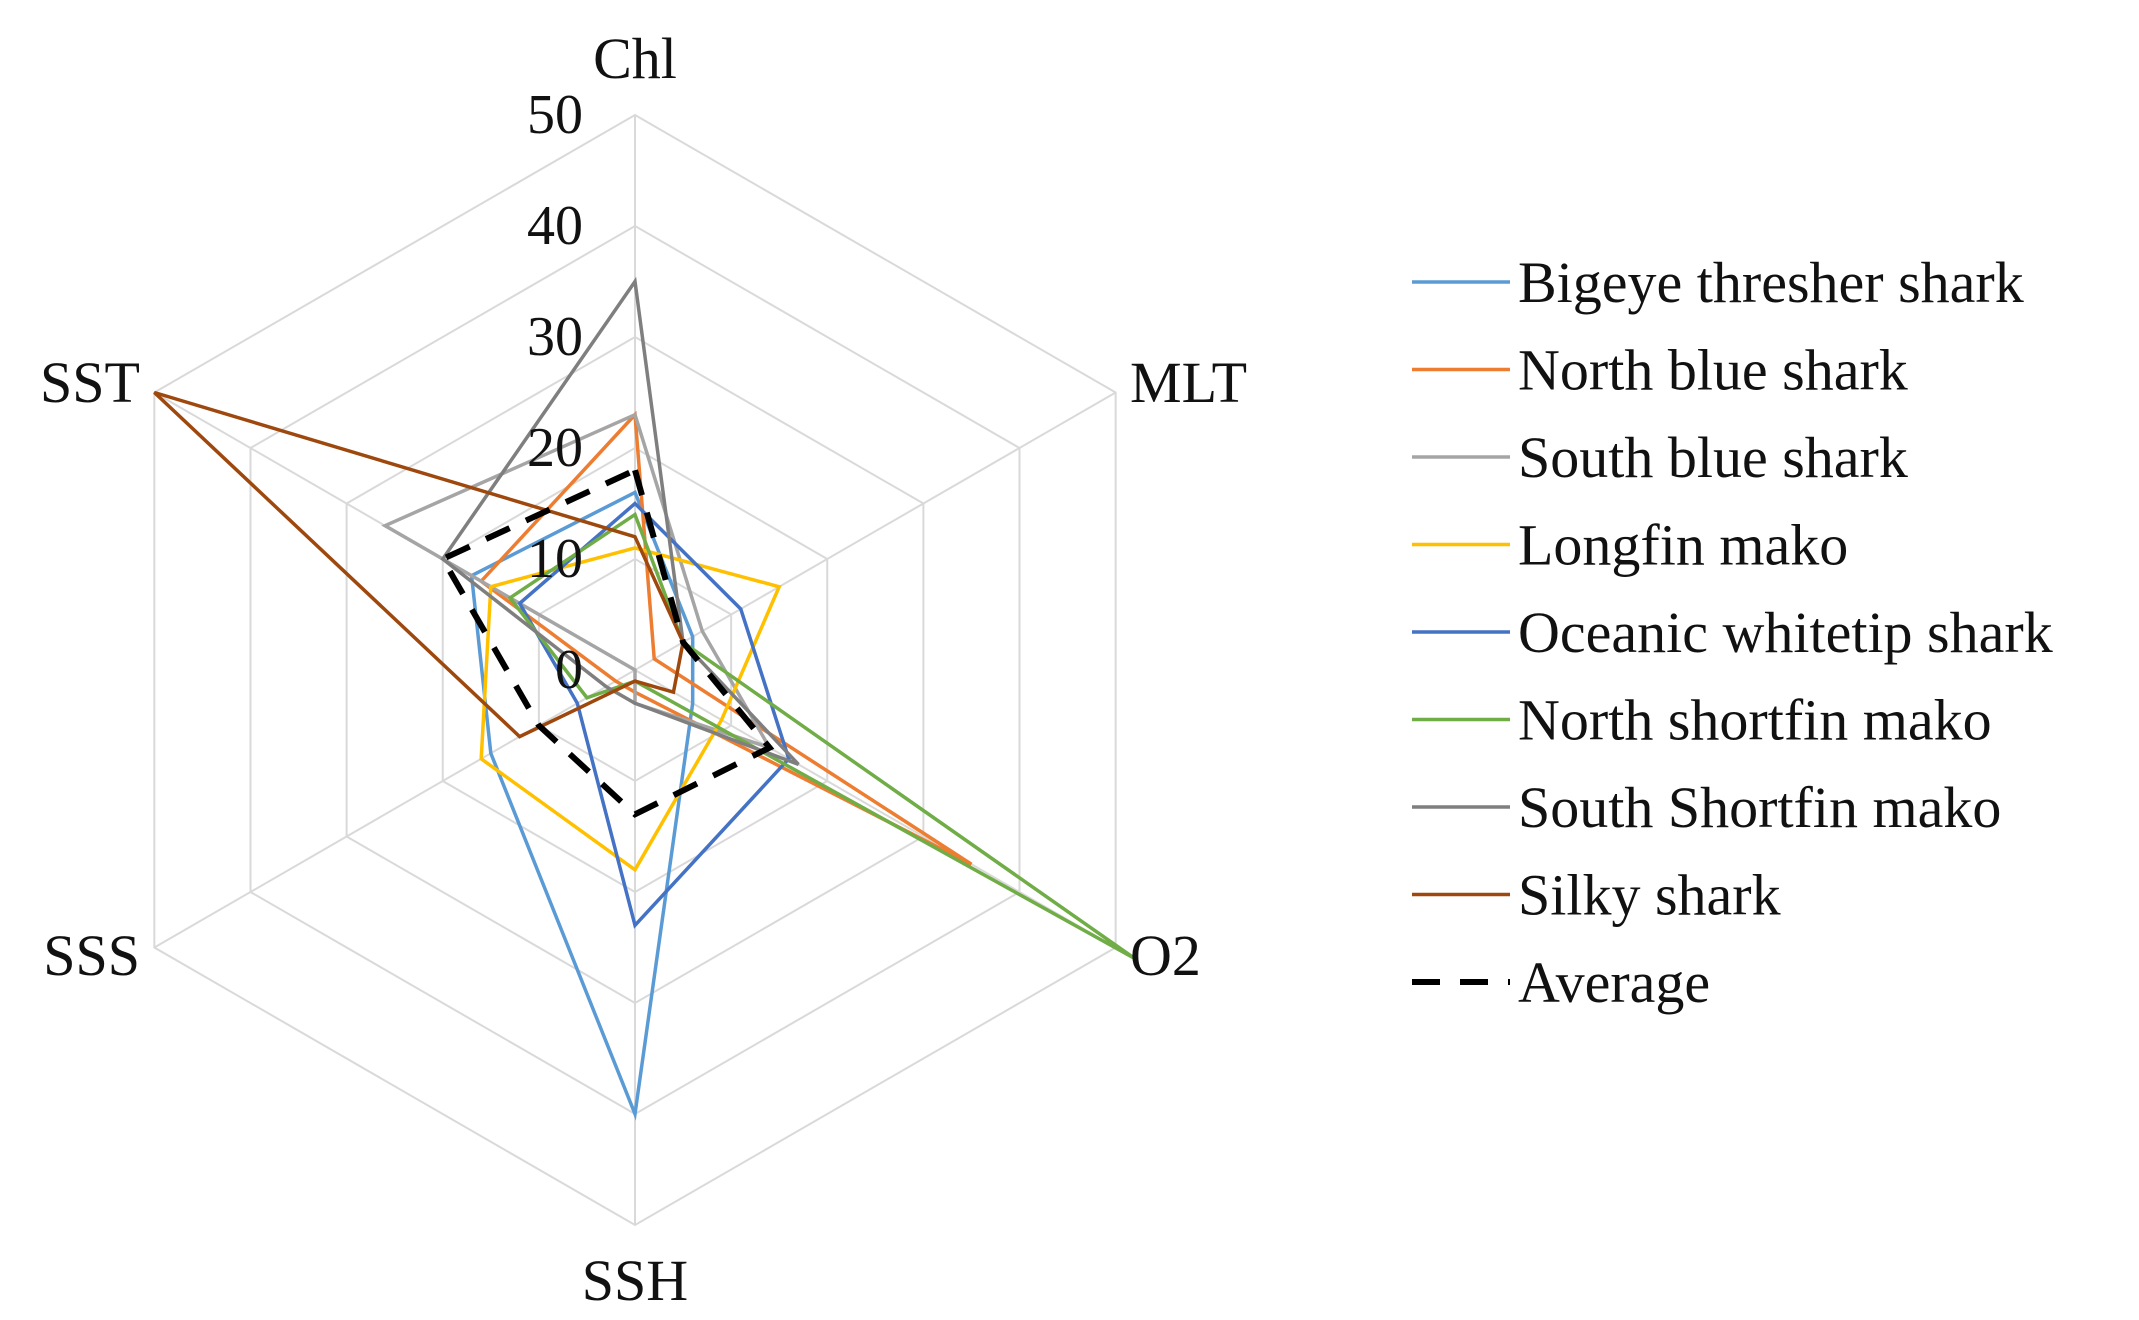  Describe the element at coordinates (1755, 720) in the screenshot. I see `legend-label-north-shortfin-mako: North shortfin mako` at that location.